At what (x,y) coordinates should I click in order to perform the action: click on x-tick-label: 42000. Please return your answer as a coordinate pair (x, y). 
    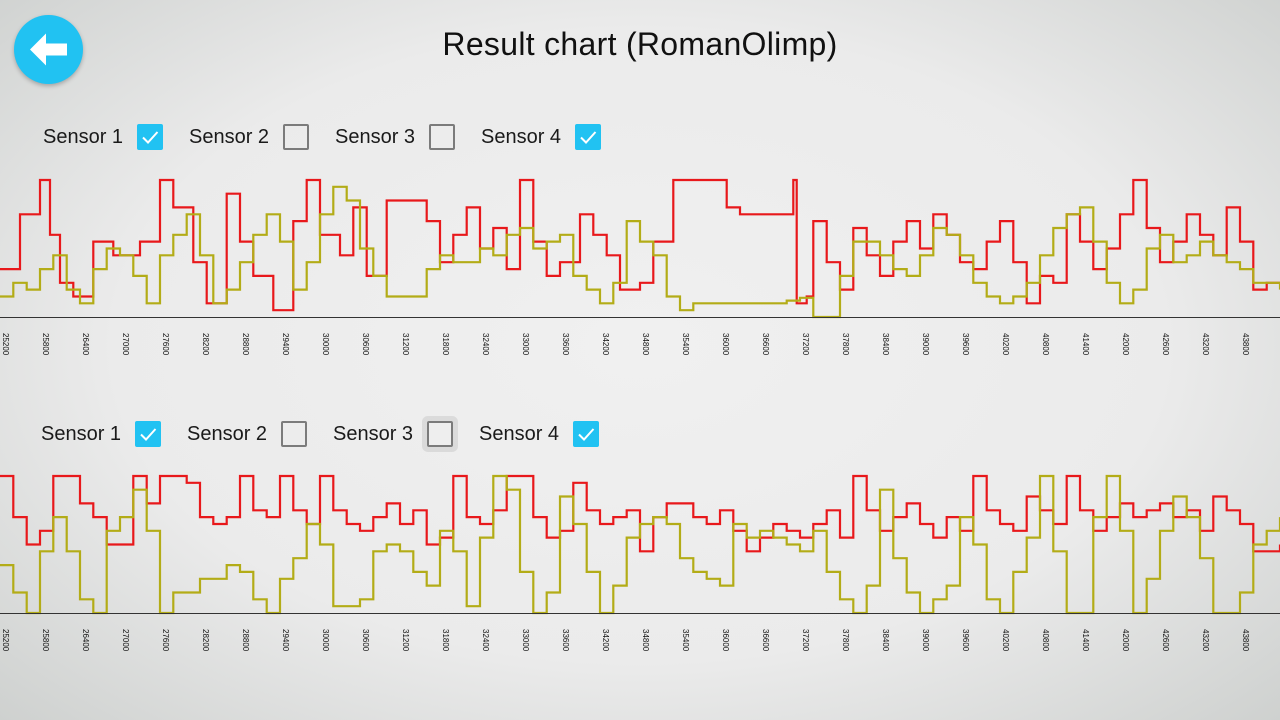
    Looking at the image, I should click on (1125, 640).